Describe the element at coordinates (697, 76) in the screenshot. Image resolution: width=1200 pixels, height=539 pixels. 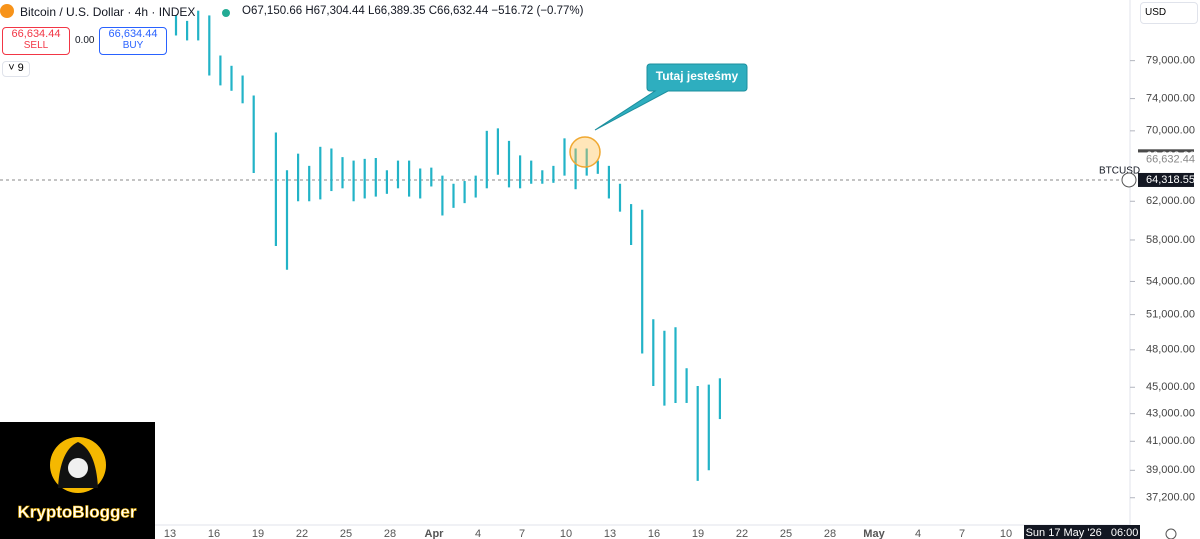
I see `callout-text: Tutaj jesteśmy` at that location.